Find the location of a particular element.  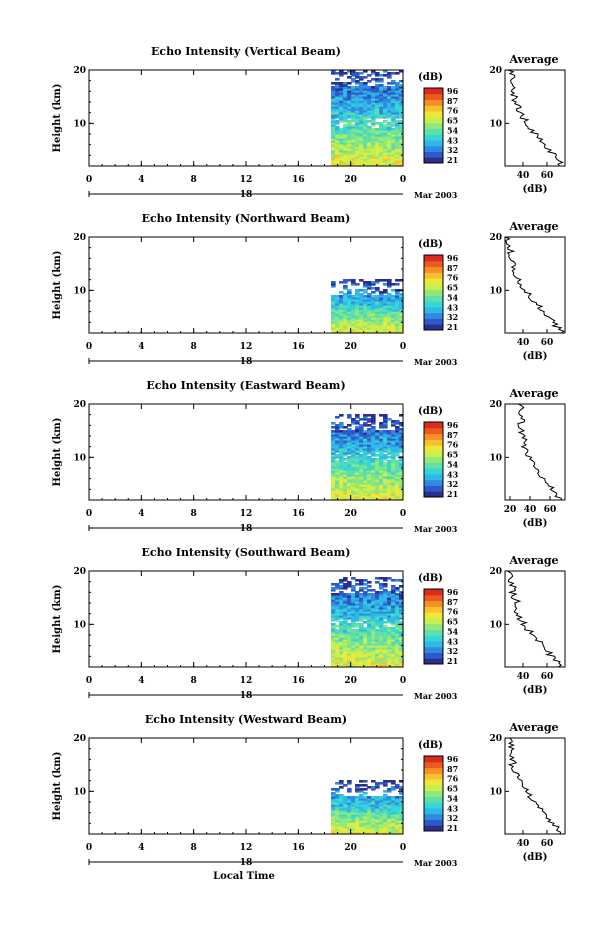

avg-x-tick-label: 60 is located at coordinates (547, 343).